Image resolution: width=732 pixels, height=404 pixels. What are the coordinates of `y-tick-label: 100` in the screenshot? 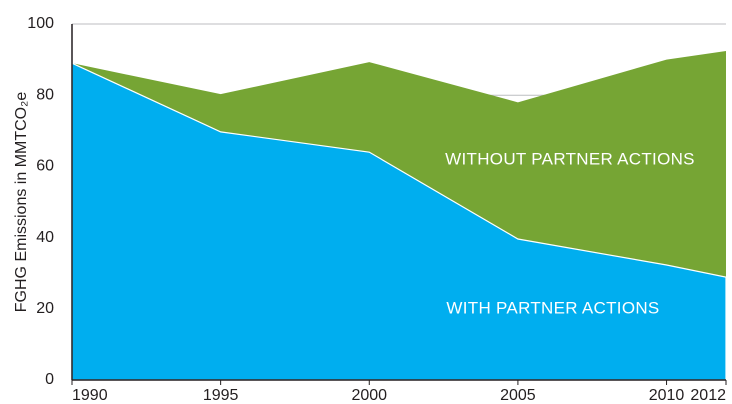 It's located at (40, 23).